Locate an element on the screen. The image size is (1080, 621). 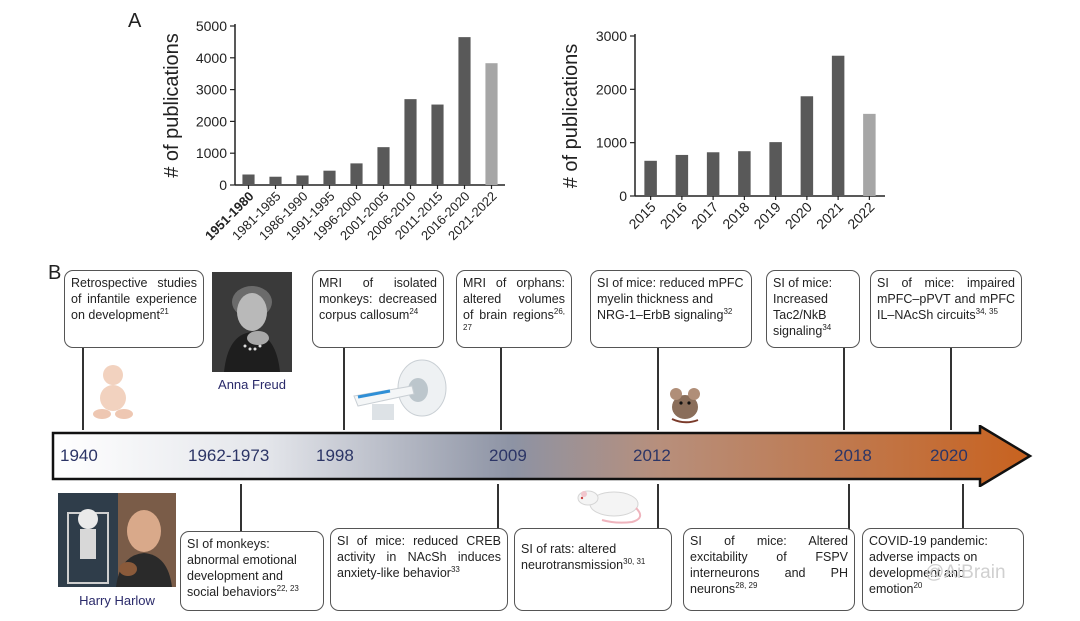
year-label: 1998 is located at coordinates (335, 455).